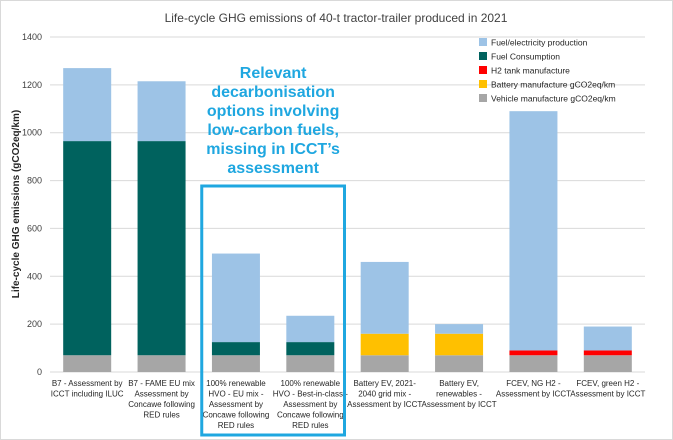 This screenshot has height=440, width=673. What do you see at coordinates (553, 85) in the screenshot?
I see `legend-entry: Battery manufacture gCO2eq/km` at bounding box center [553, 85].